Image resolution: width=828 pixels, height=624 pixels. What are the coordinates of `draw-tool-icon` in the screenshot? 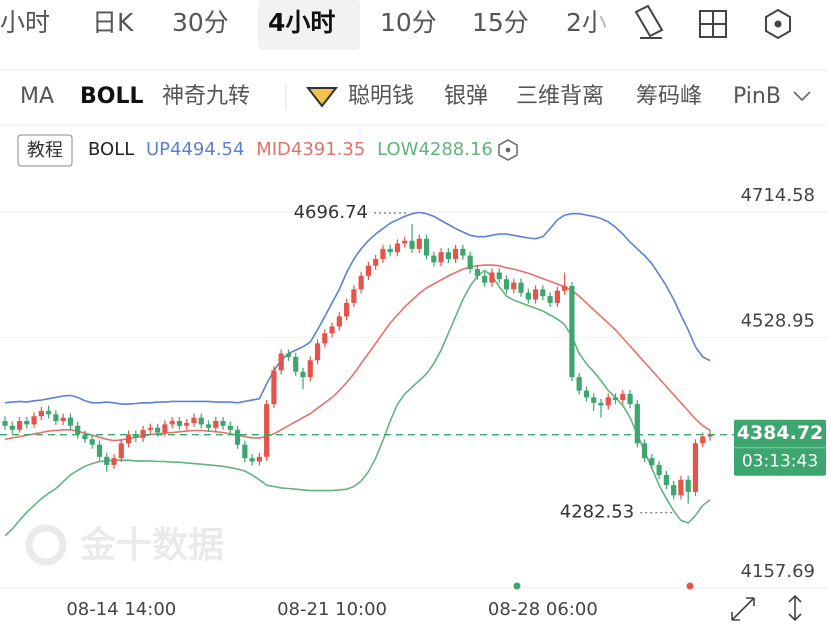 It's located at (649, 21).